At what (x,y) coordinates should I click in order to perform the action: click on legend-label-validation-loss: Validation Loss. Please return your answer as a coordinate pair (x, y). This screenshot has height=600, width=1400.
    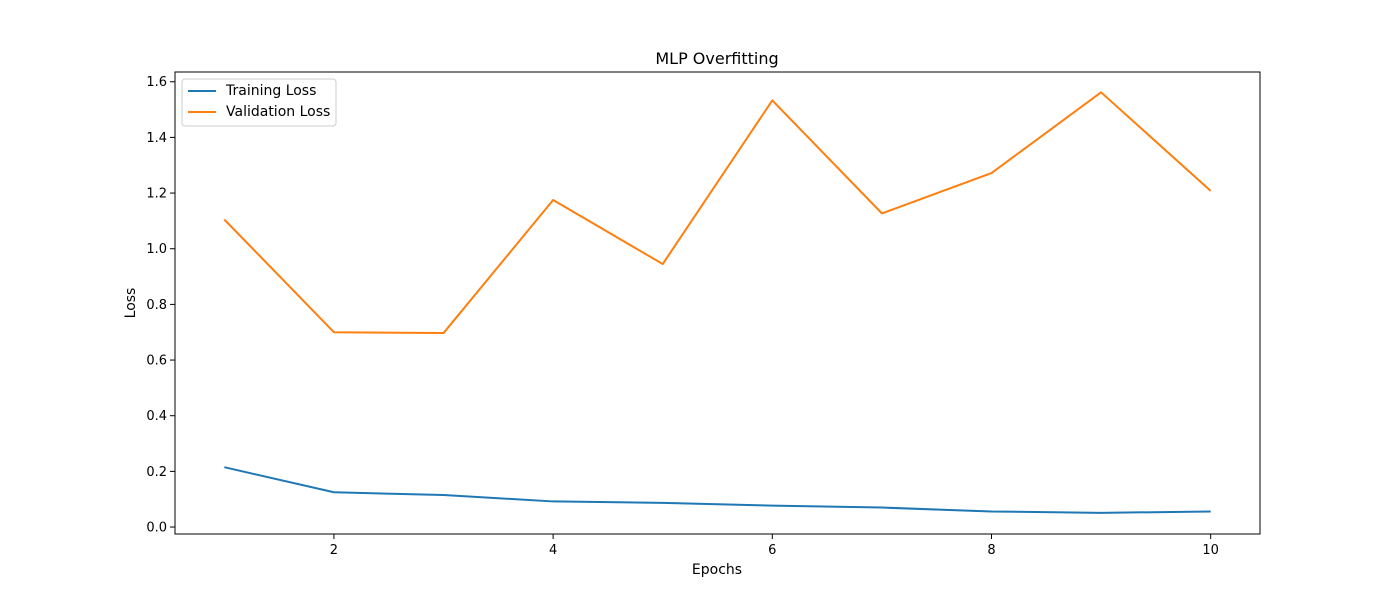
    Looking at the image, I should click on (278, 112).